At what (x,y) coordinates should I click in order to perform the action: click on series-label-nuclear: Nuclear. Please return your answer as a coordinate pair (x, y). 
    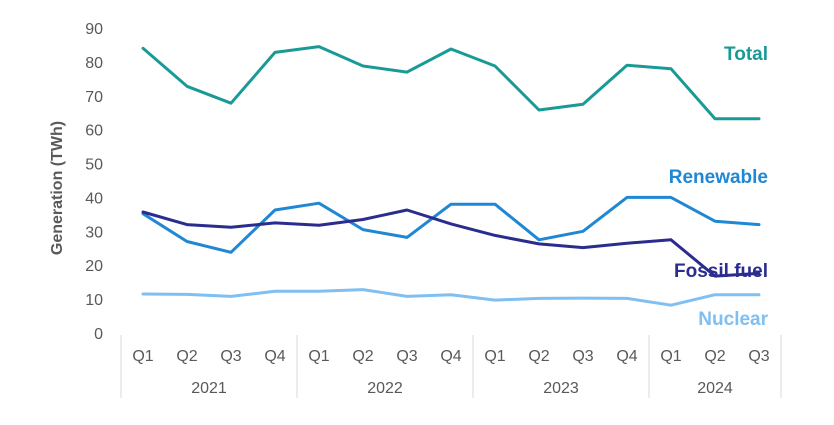
    Looking at the image, I should click on (733, 319).